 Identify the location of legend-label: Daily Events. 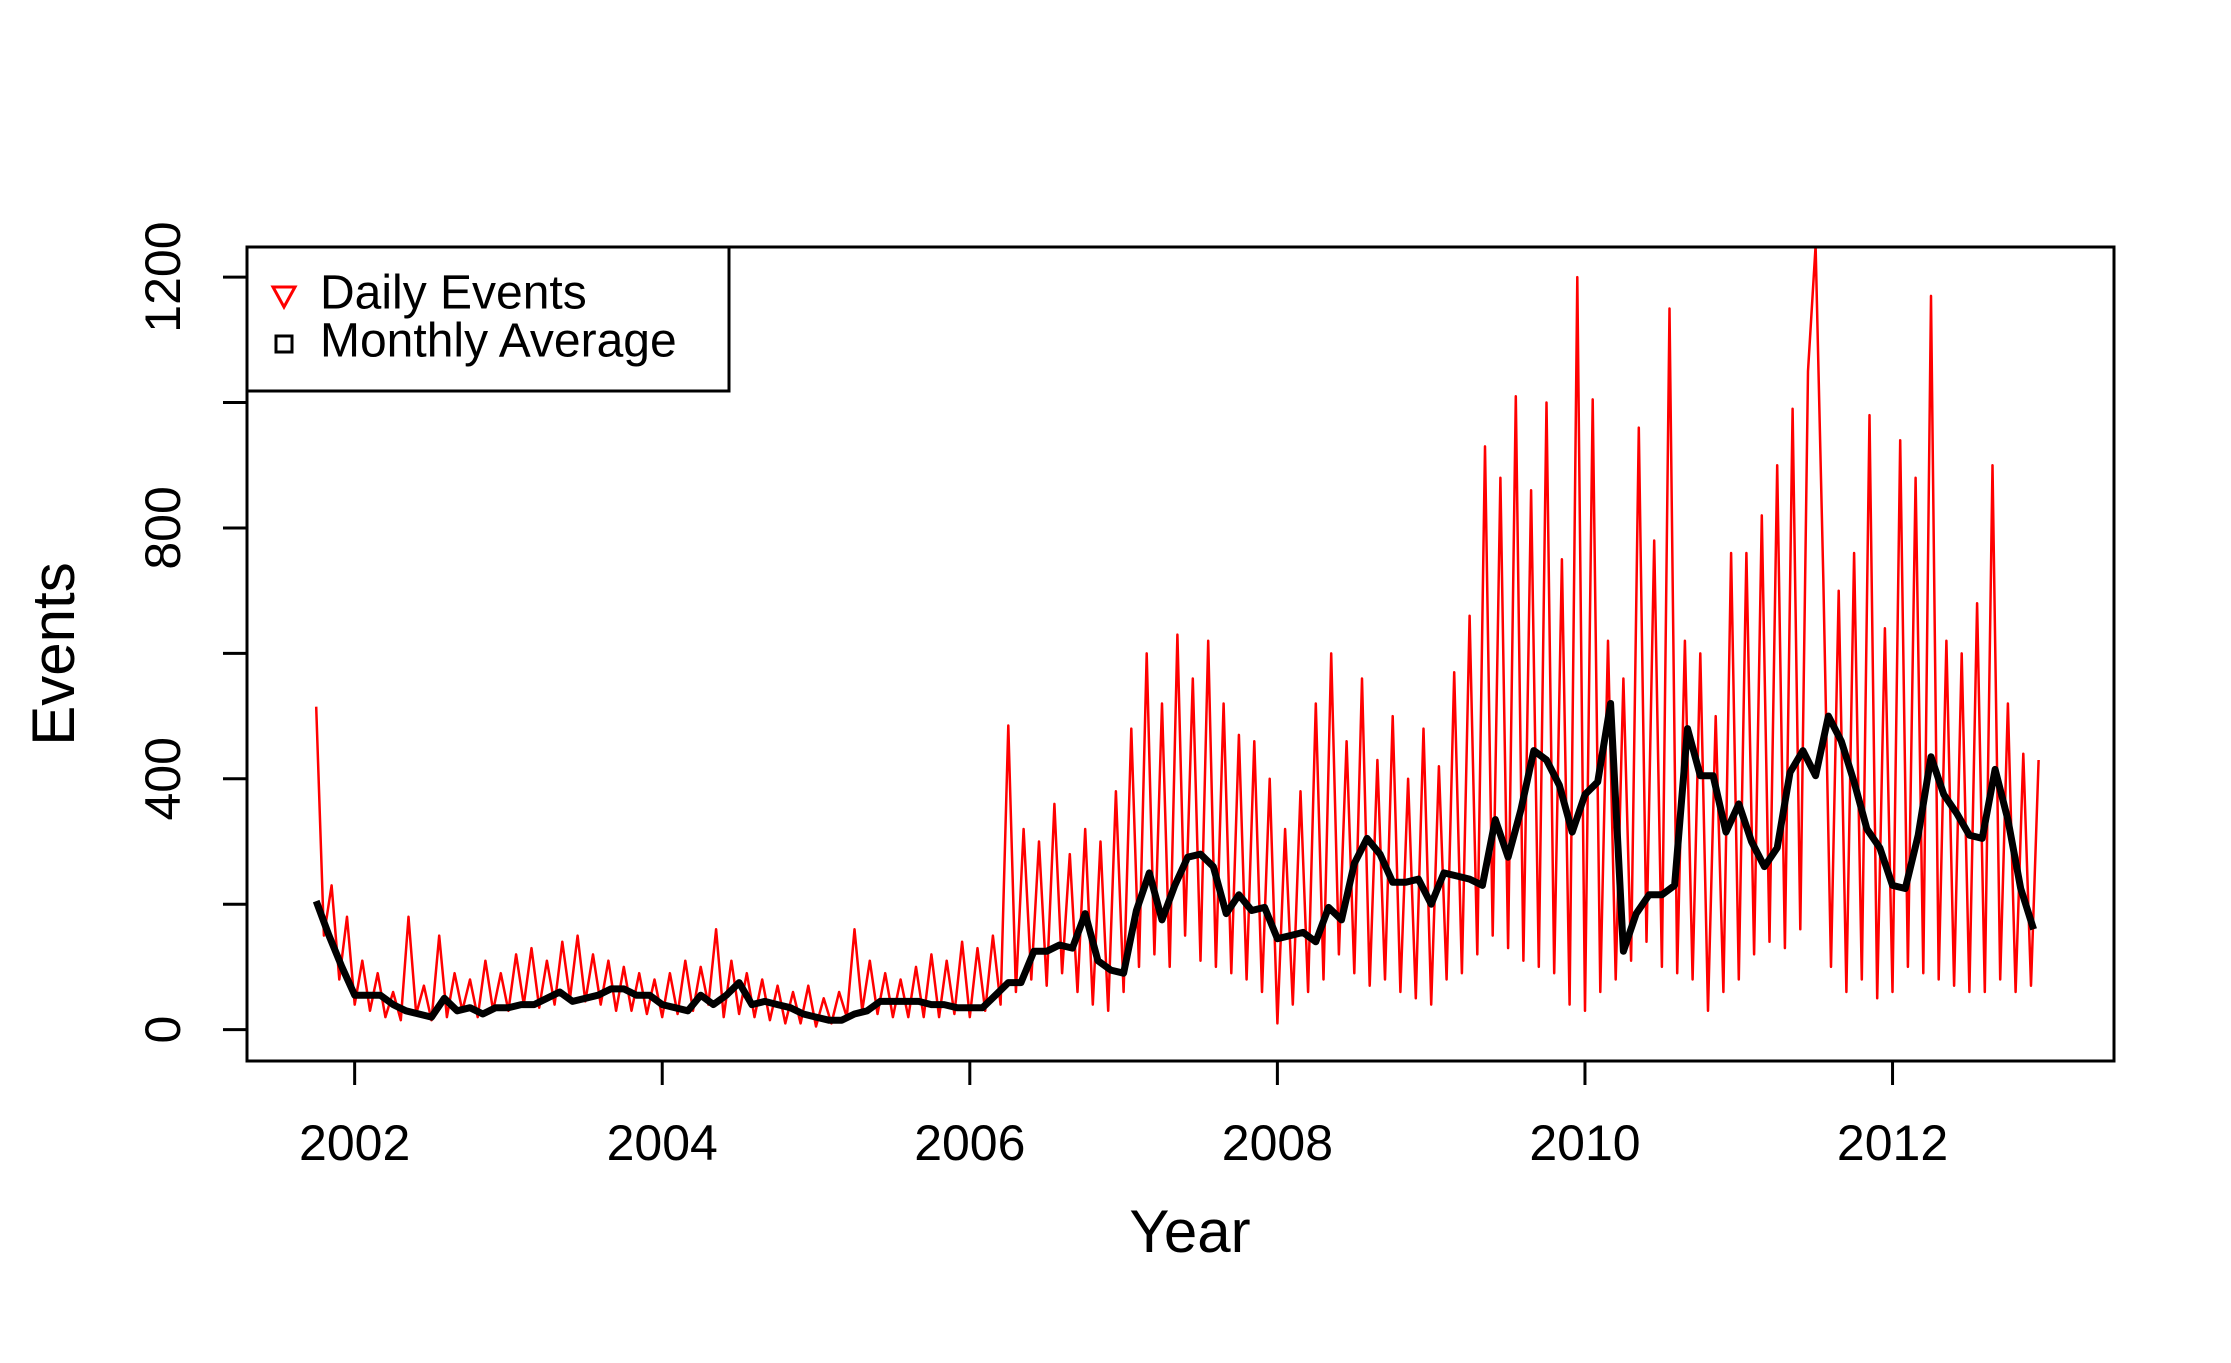
(453, 293).